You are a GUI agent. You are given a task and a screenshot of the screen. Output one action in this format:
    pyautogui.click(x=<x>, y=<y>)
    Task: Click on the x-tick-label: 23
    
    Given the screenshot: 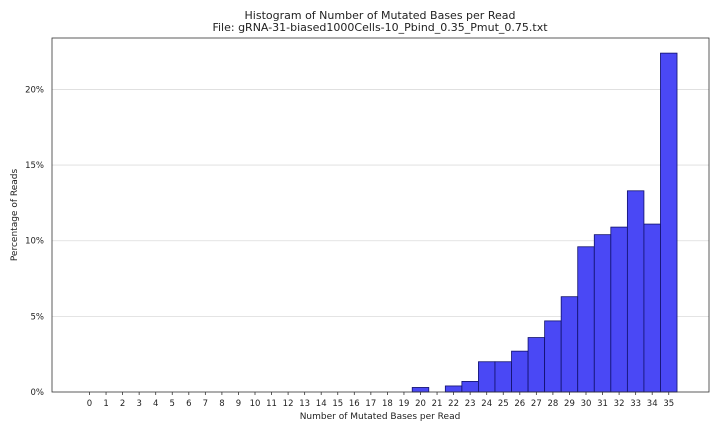 What is the action you would take?
    pyautogui.click(x=470, y=404)
    